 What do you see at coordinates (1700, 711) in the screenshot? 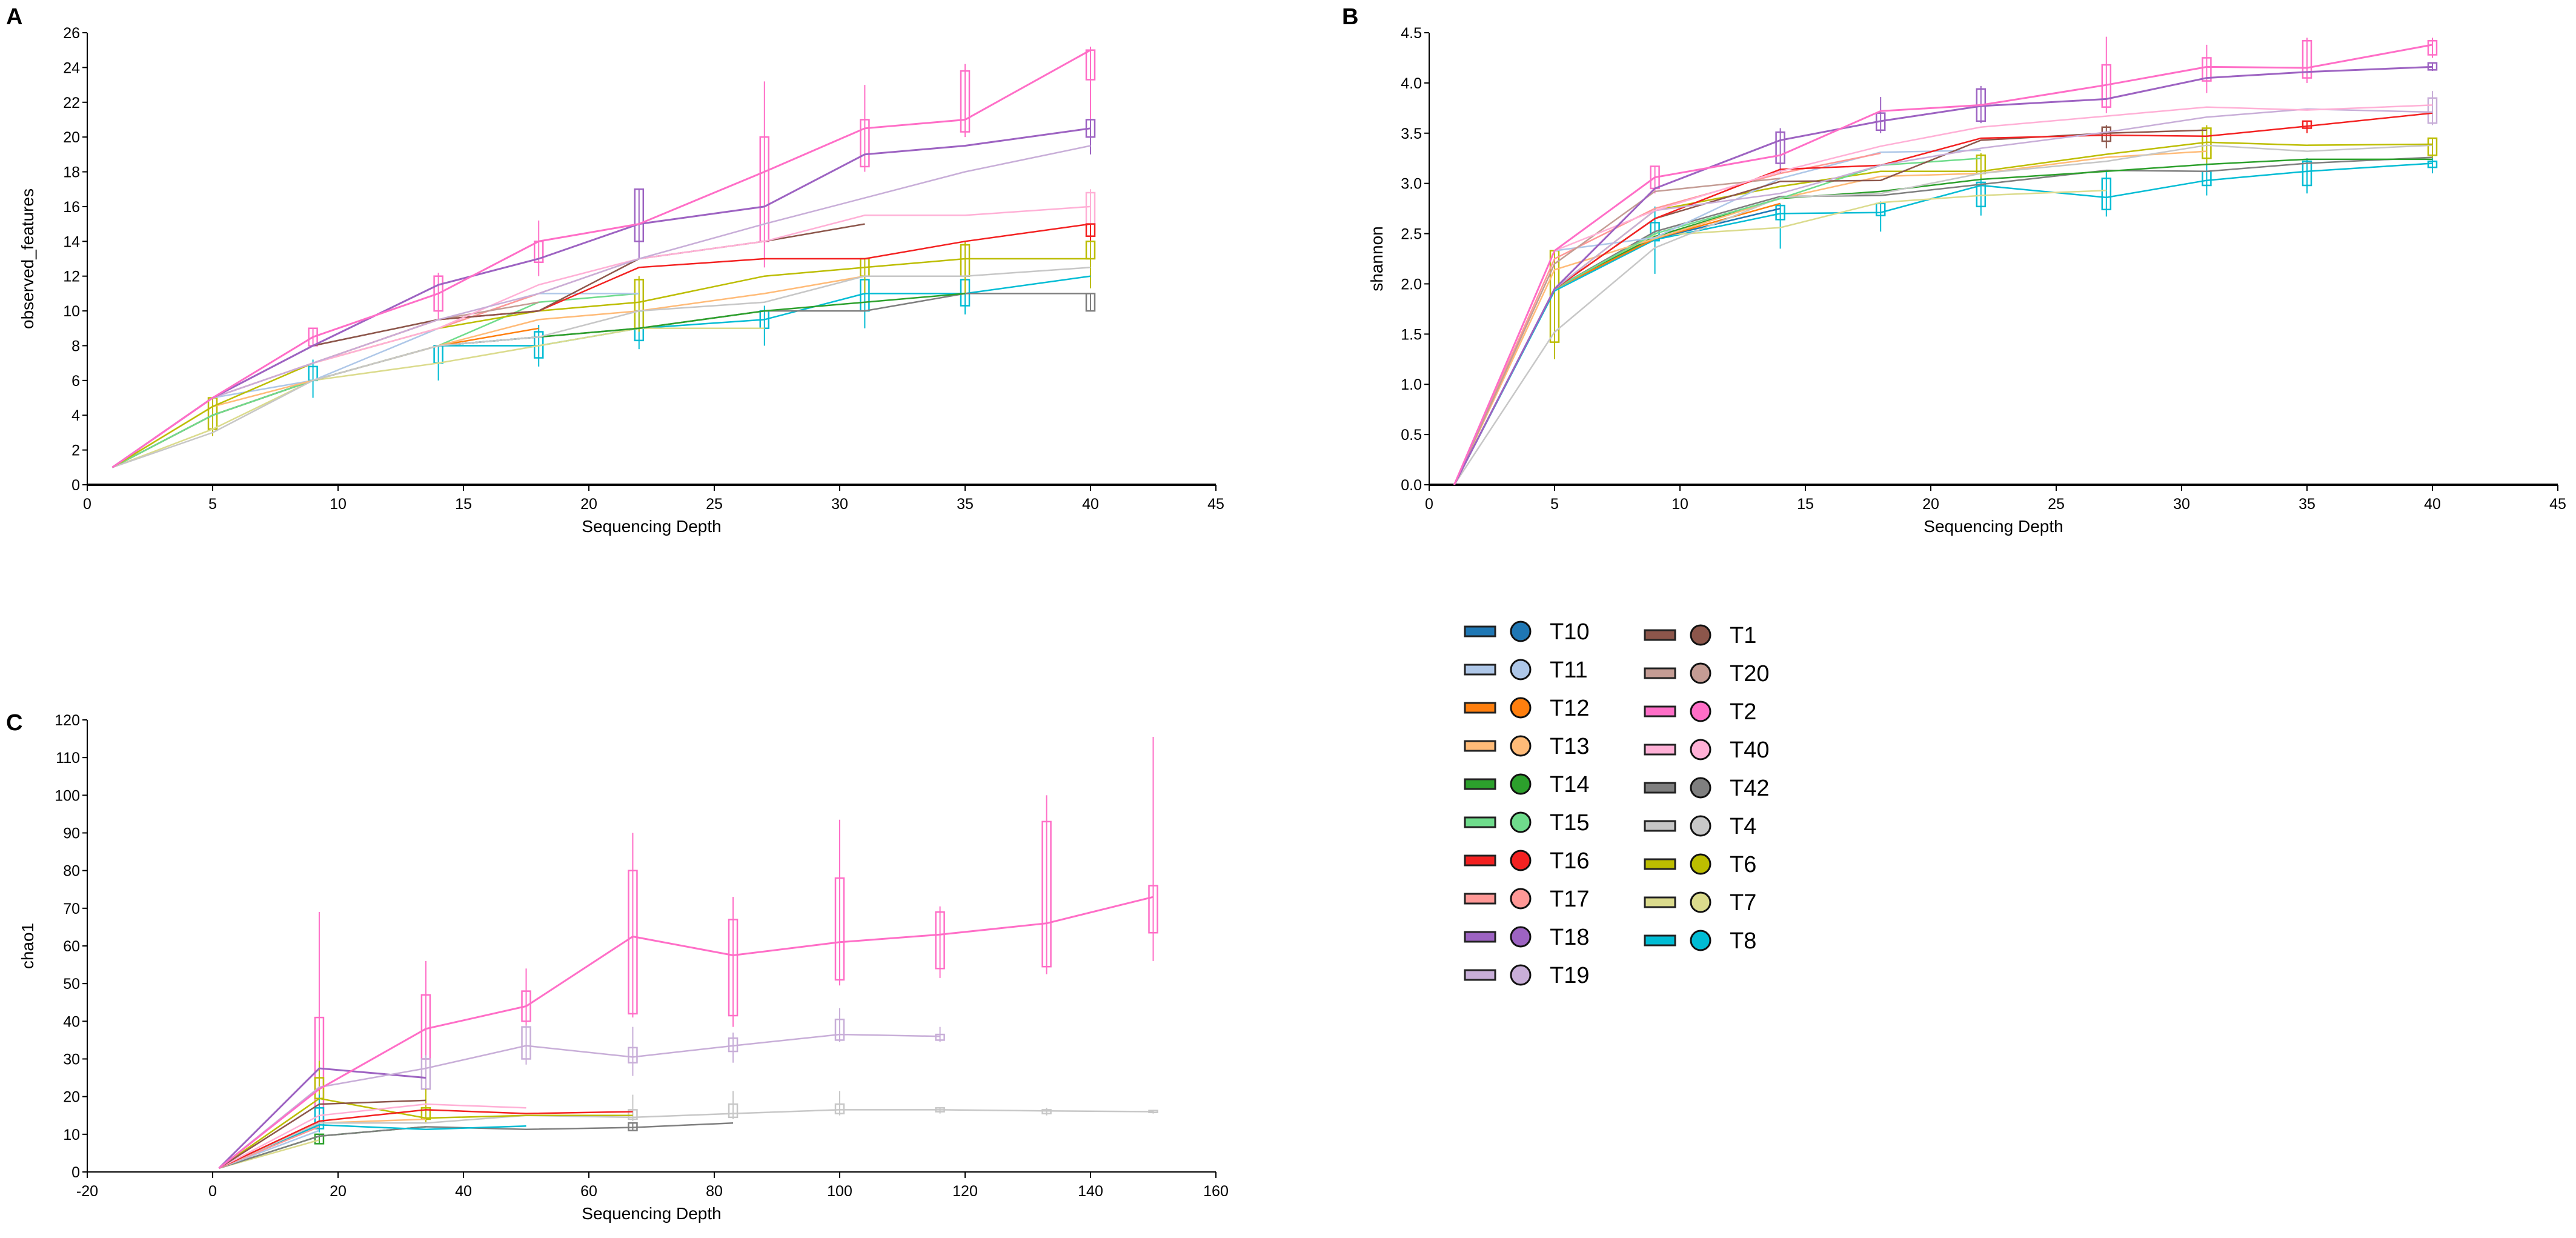
I see `legend-marker-T2` at bounding box center [1700, 711].